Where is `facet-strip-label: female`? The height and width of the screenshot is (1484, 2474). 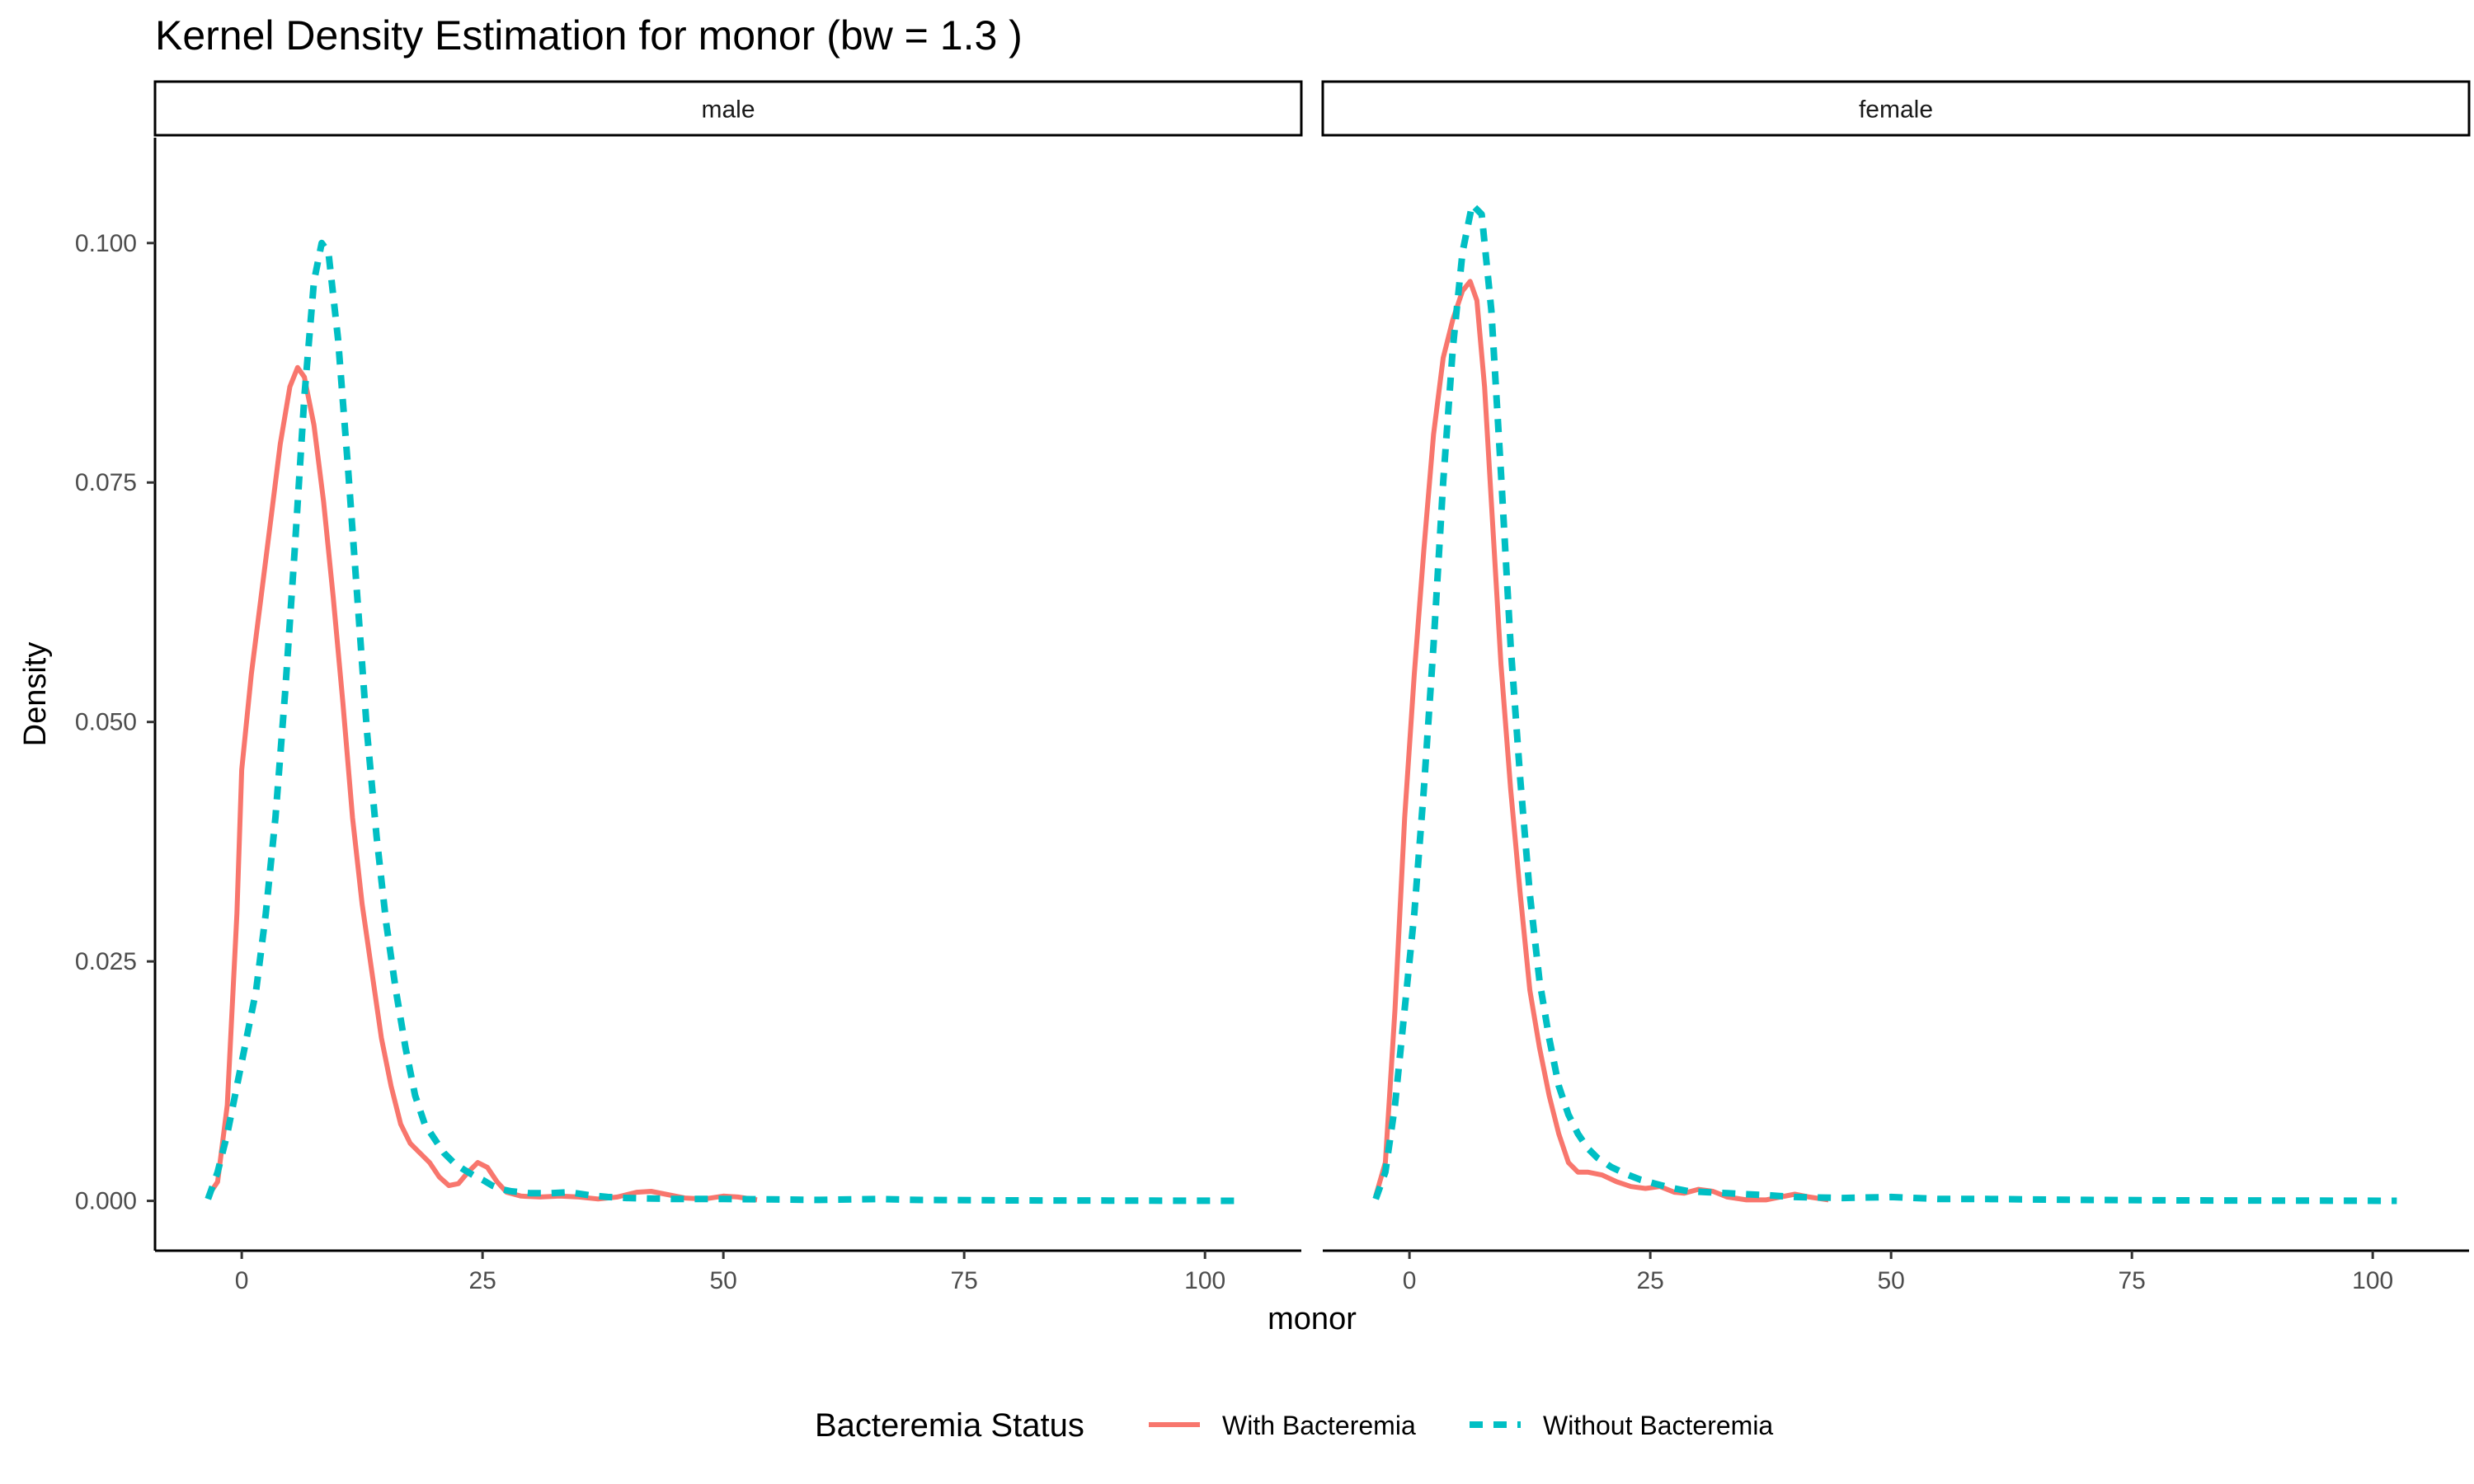 facet-strip-label: female is located at coordinates (1896, 110).